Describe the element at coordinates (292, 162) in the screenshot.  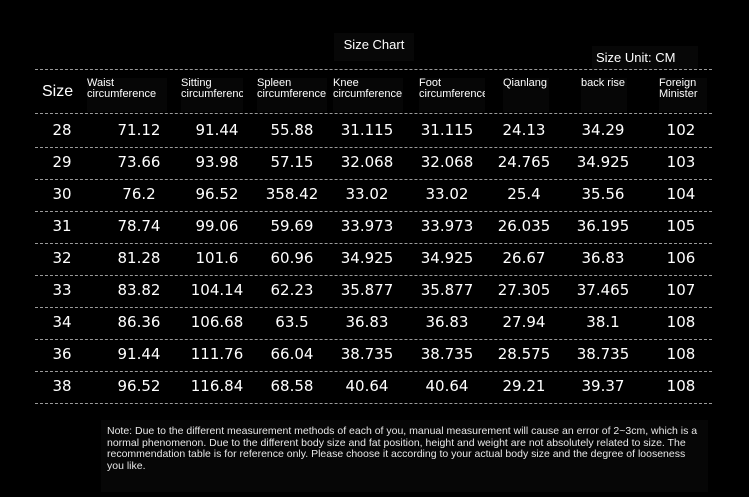
I see `table-cell: 57.15` at that location.